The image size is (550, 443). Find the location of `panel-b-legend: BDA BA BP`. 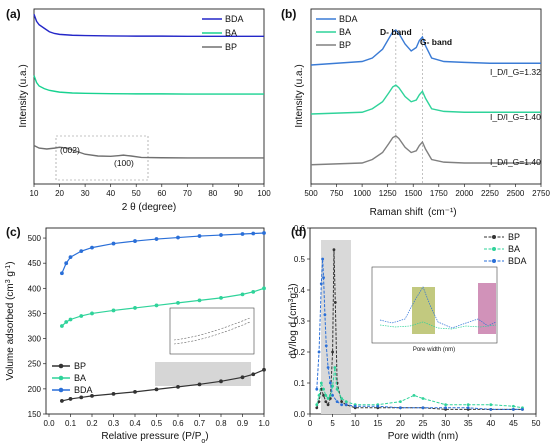

panel-b-legend: BDA BA BP is located at coordinates (337, 32).